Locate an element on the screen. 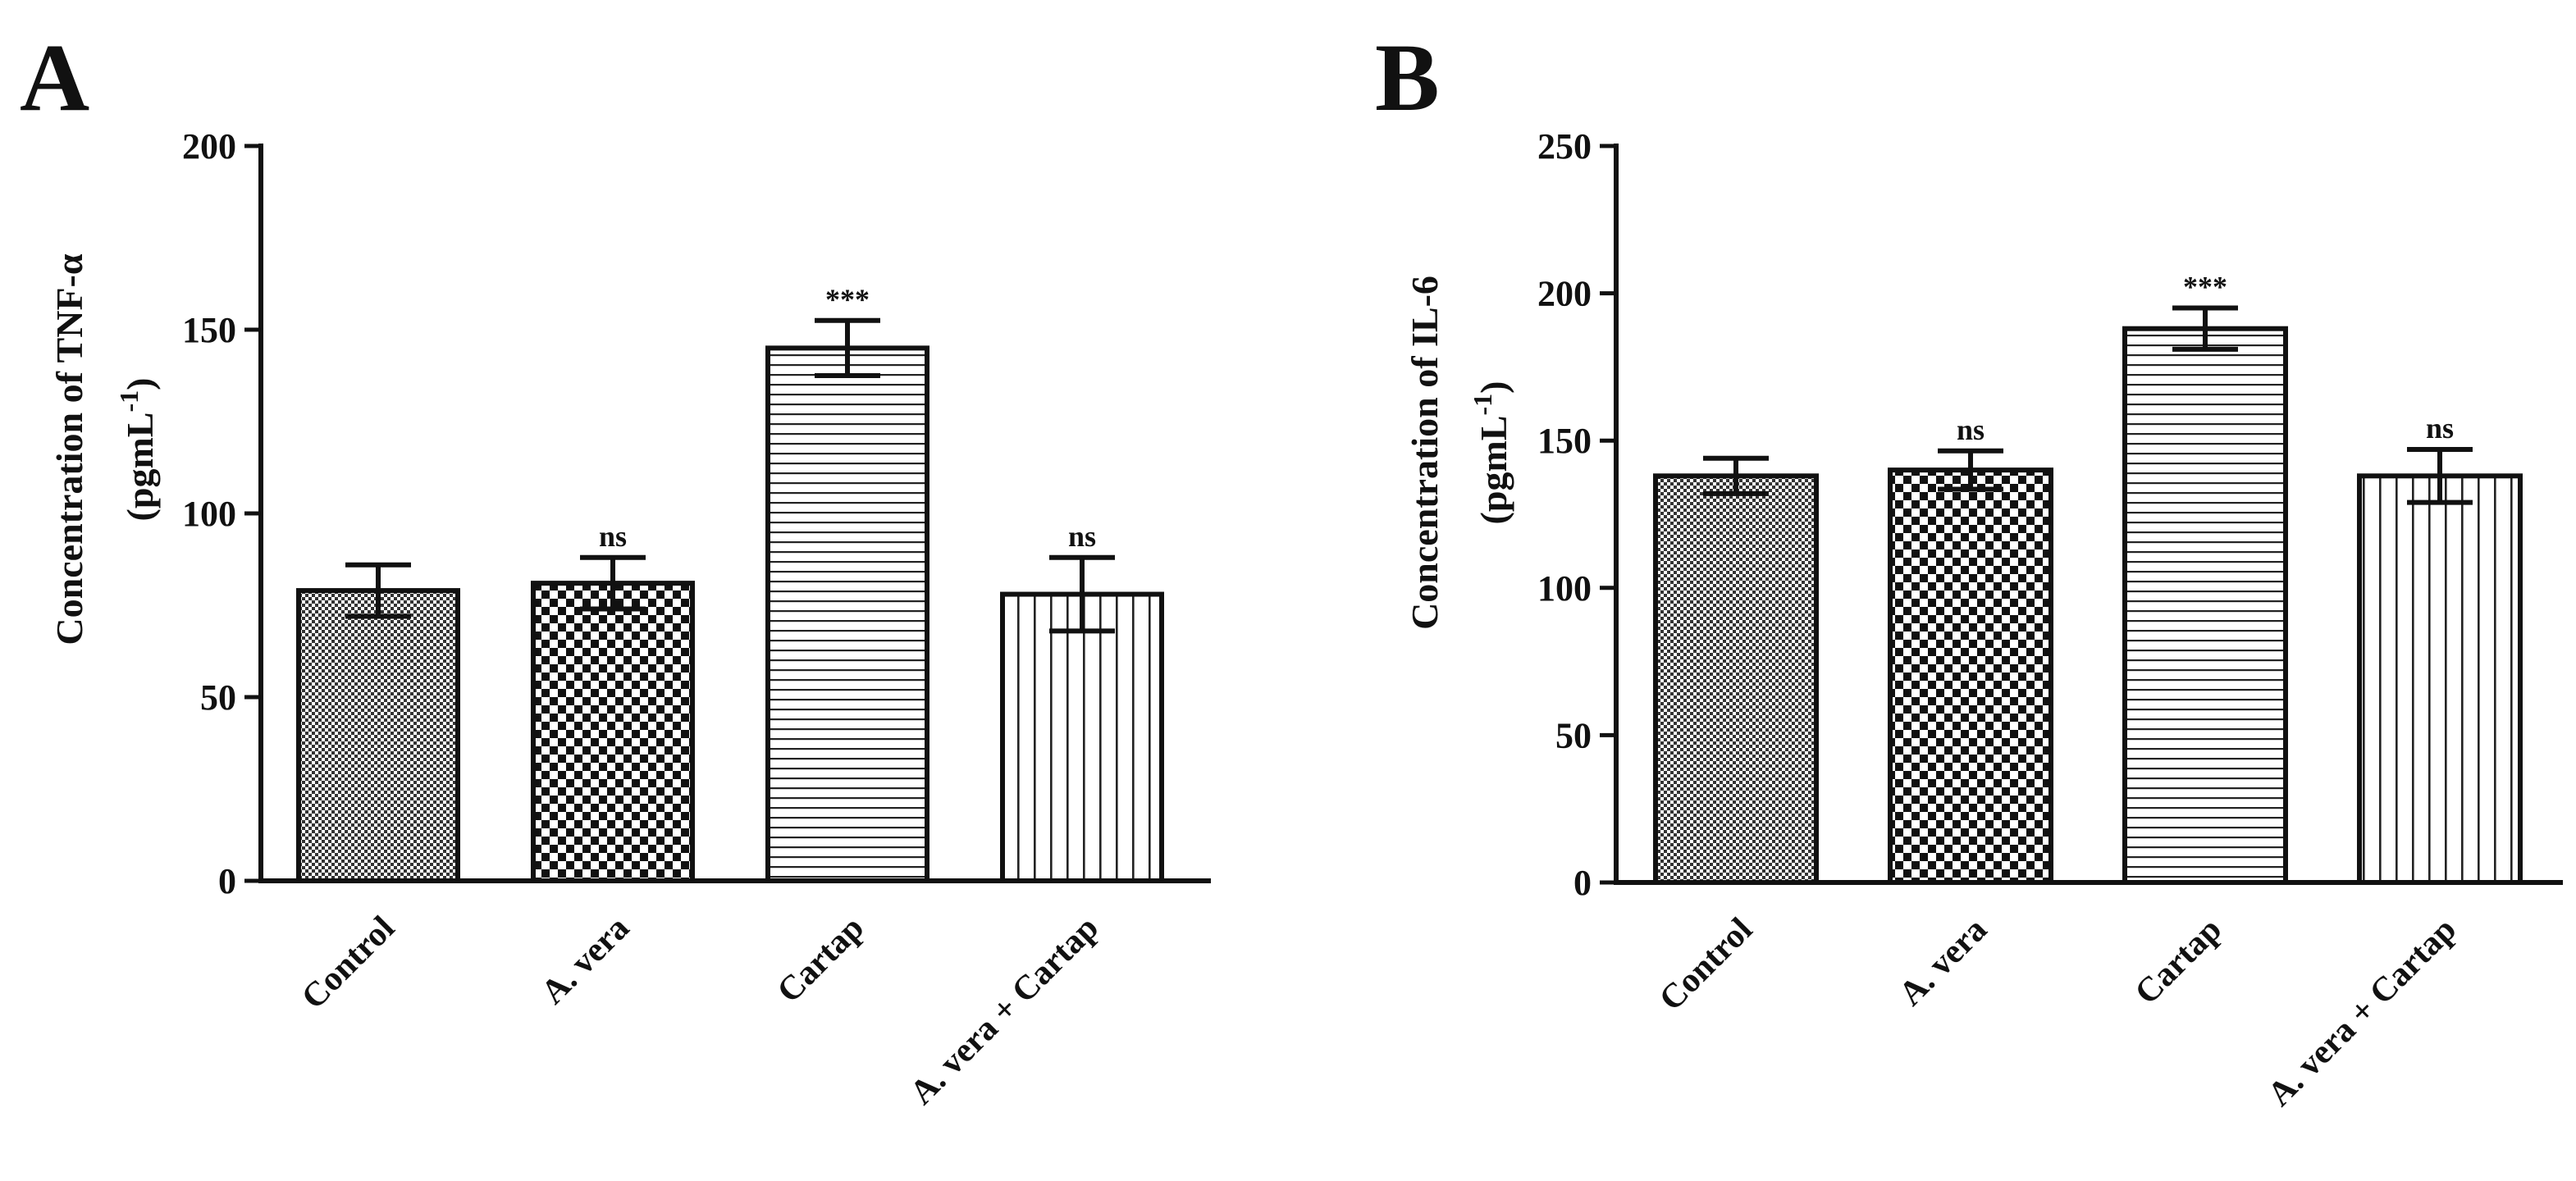  y-ticks-b: 0 50 100 150 200 250 is located at coordinates (1577, 514).